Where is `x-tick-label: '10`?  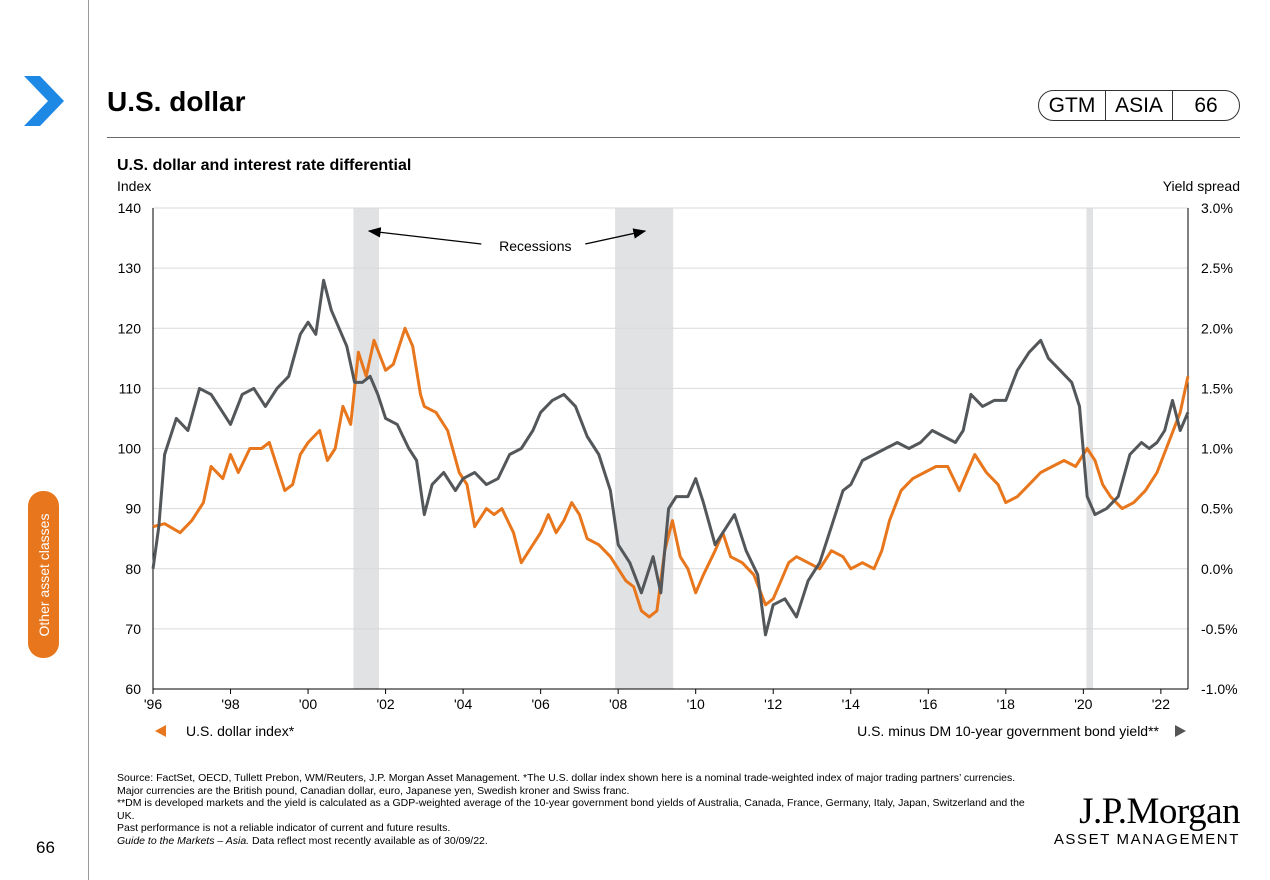
x-tick-label: '10 is located at coordinates (696, 704).